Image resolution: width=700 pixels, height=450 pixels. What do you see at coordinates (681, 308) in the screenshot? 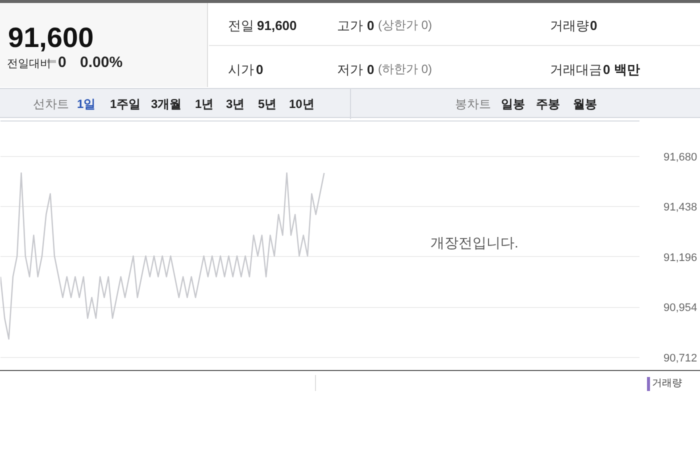
I see `y-tick-label: 90,954` at bounding box center [681, 308].